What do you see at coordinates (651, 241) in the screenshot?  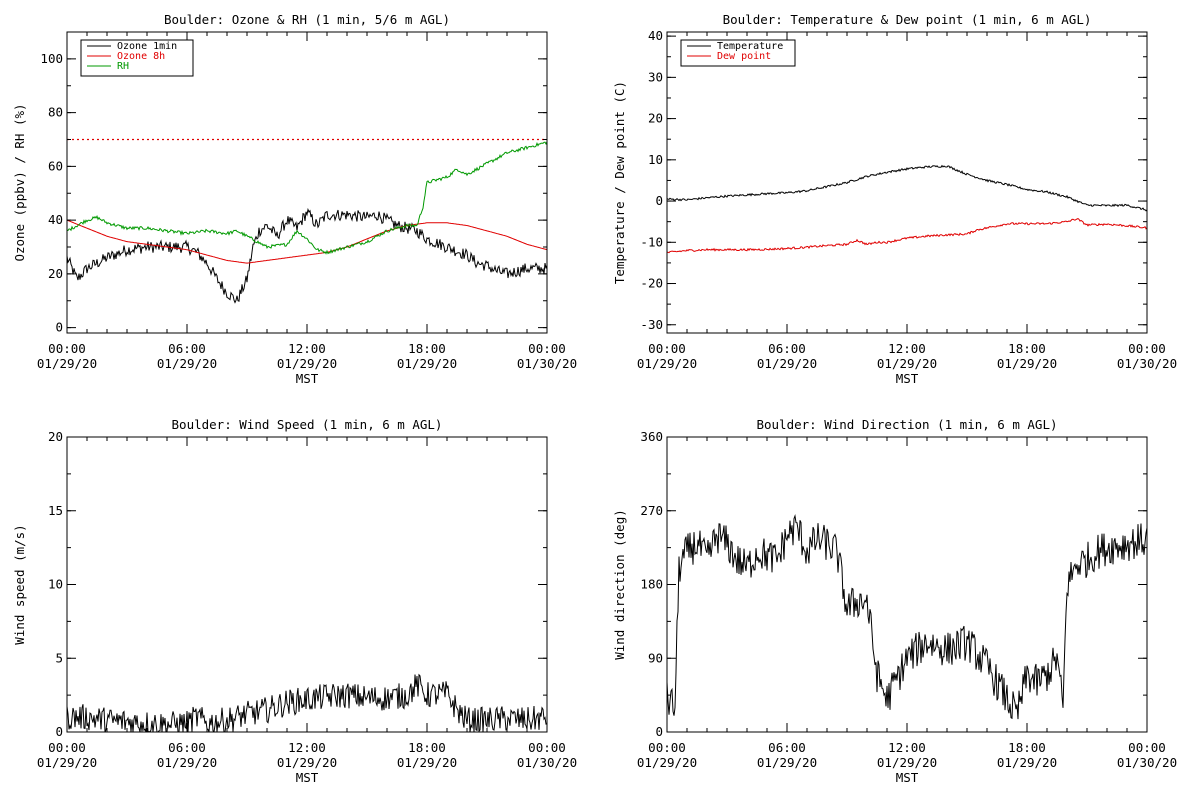 I see `y-tick-label: -10` at bounding box center [651, 241].